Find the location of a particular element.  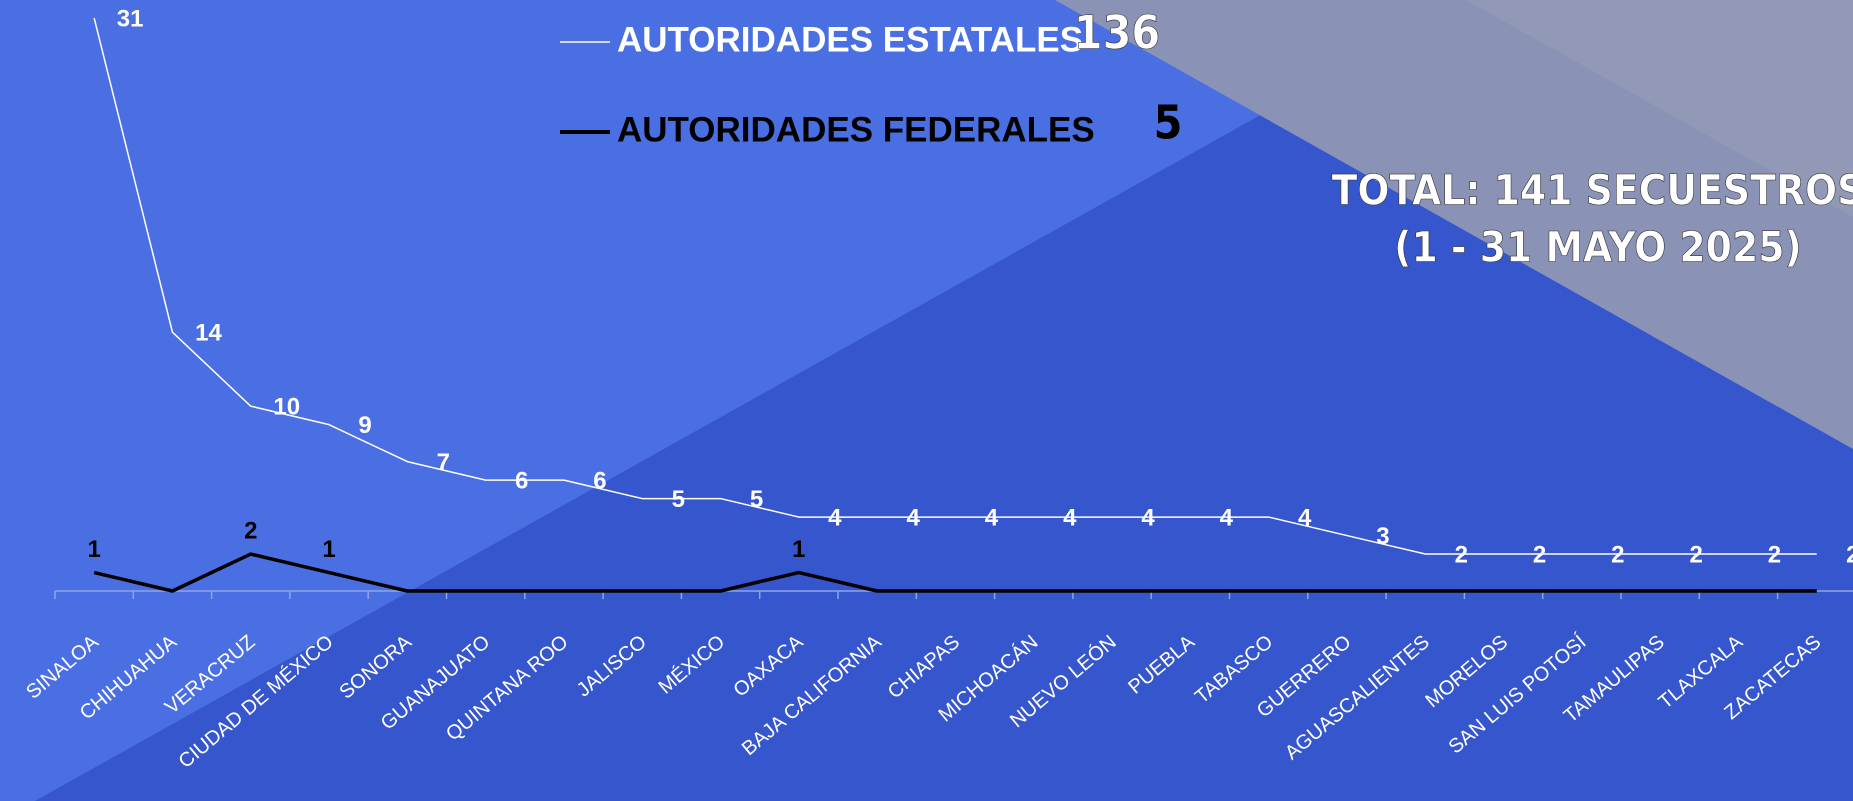

data-label: 14 is located at coordinates (208, 333).